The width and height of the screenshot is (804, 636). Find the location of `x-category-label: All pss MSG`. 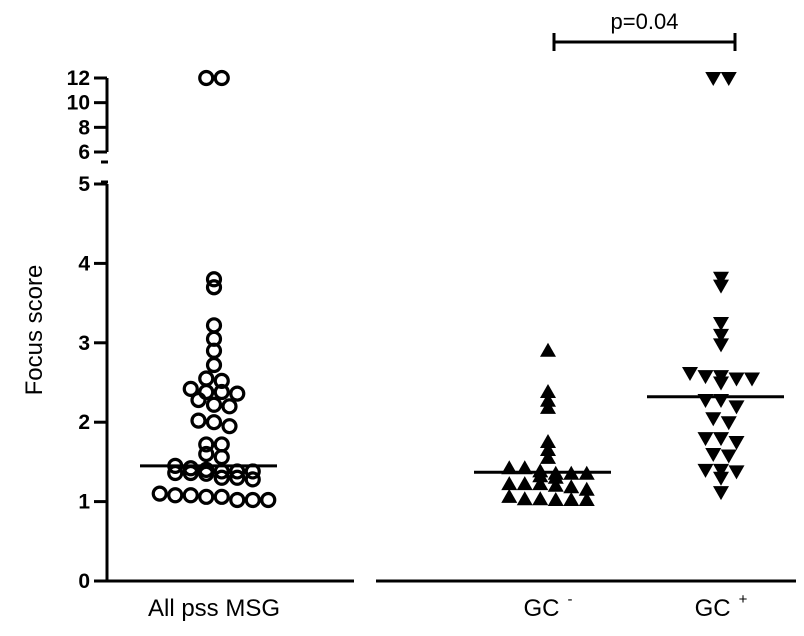

x-category-label: All pss MSG is located at coordinates (214, 608).